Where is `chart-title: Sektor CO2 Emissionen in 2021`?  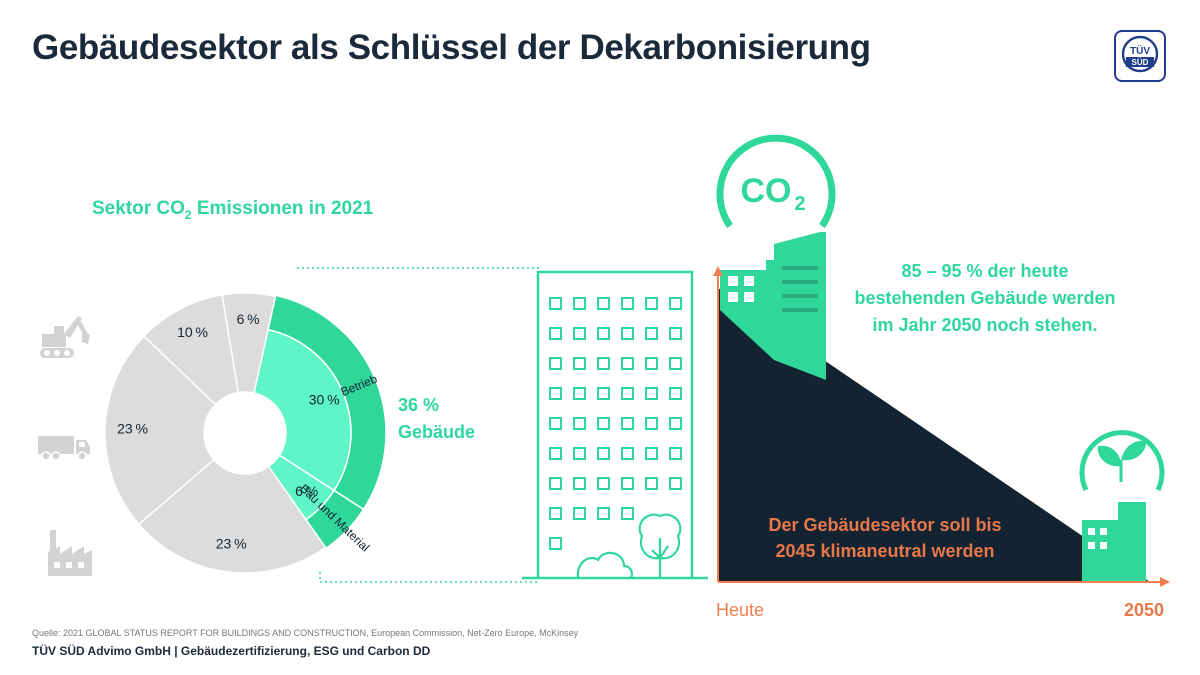 chart-title: Sektor CO2 Emissionen in 2021 is located at coordinates (232, 210).